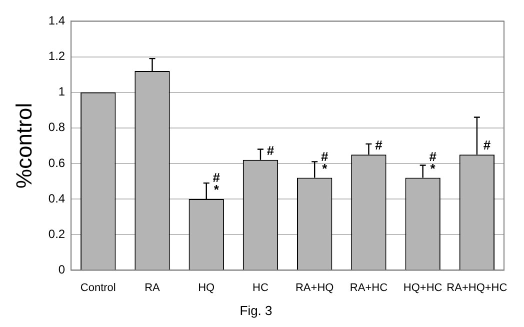  Describe the element at coordinates (207, 288) in the screenshot. I see `x-tick-label: HQ` at that location.